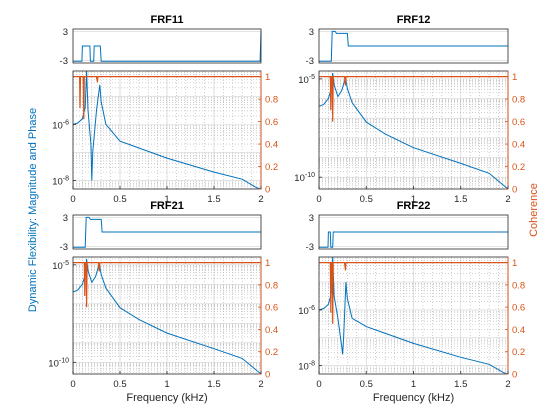  I want to click on panel-title: FRF22, so click(414, 206).